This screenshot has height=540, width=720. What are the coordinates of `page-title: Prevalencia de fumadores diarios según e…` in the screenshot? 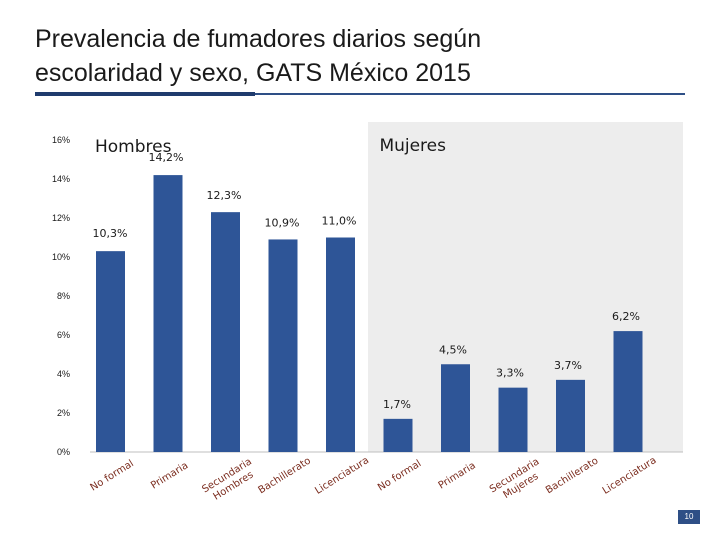 It's located at (335, 56).